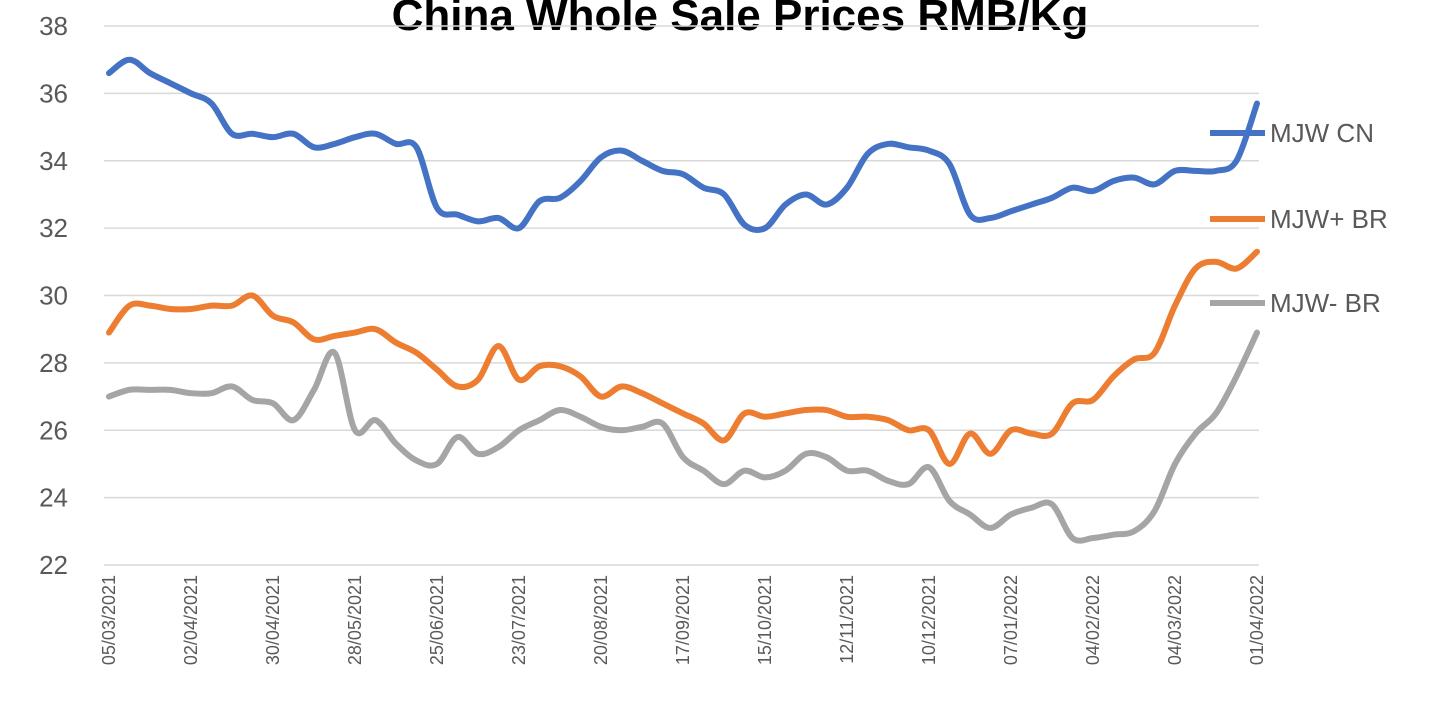 The width and height of the screenshot is (1441, 708). What do you see at coordinates (1175, 620) in the screenshot?
I see `x-tick-label: 04/03/2022` at bounding box center [1175, 620].